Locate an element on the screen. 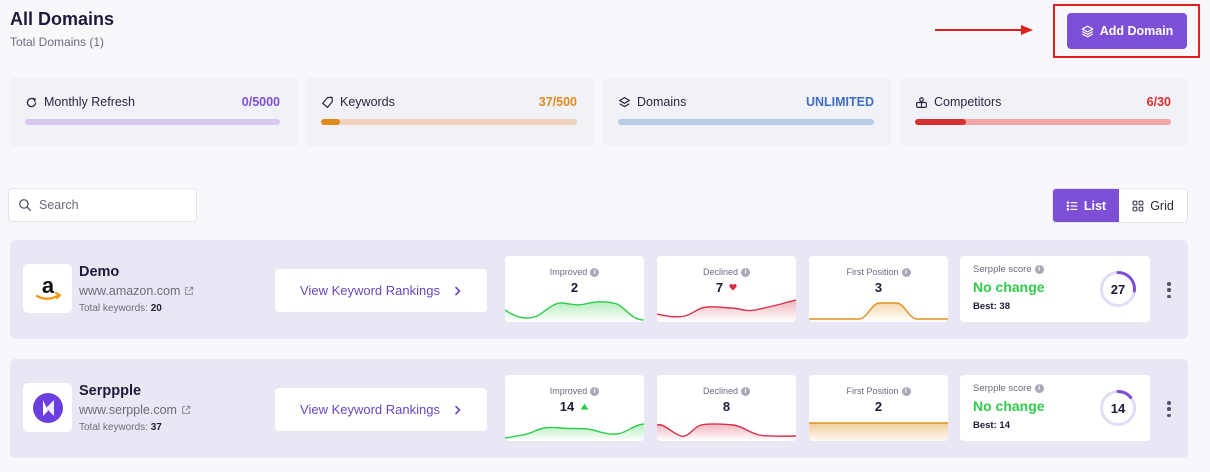 This screenshot has height=472, width=1210. quota-monthly-refresh: Monthly Refresh 0/5000 is located at coordinates (153, 112).